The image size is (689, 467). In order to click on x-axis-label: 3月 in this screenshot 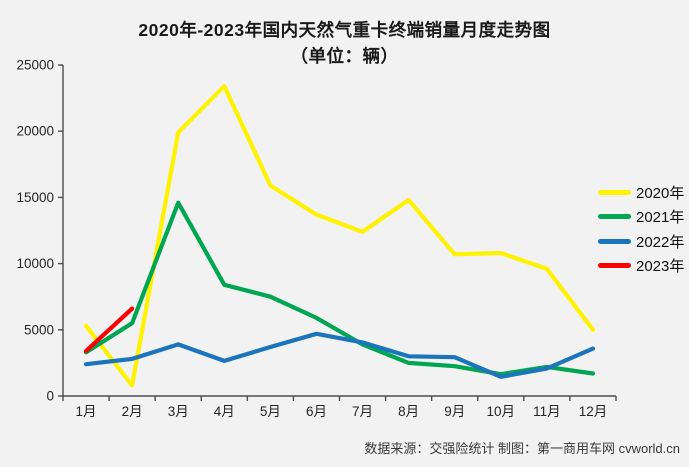, I will do `click(178, 411)`.